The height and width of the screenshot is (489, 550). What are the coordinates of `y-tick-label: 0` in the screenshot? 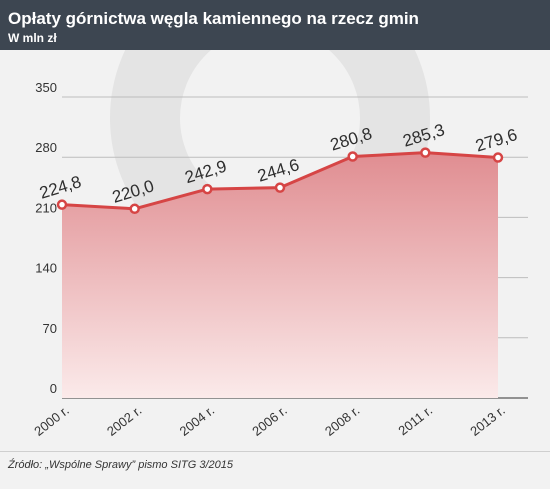 It's located at (53, 388).